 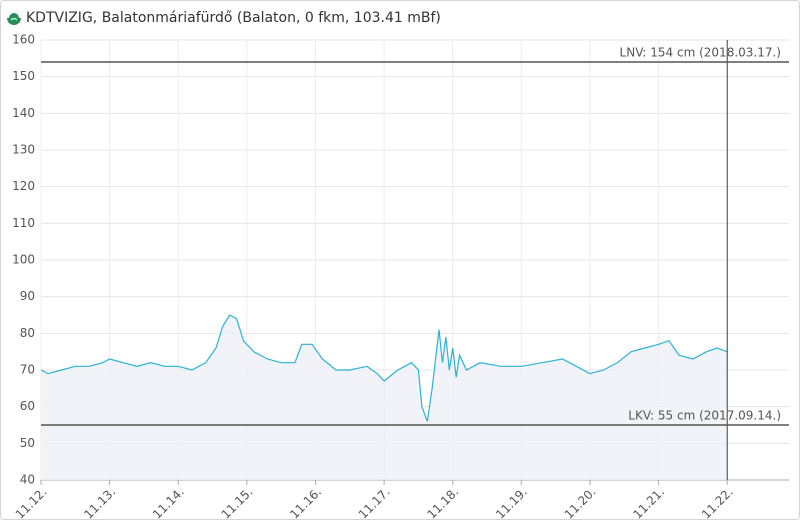 What do you see at coordinates (23, 150) in the screenshot?
I see `y-tick-label: 130` at bounding box center [23, 150].